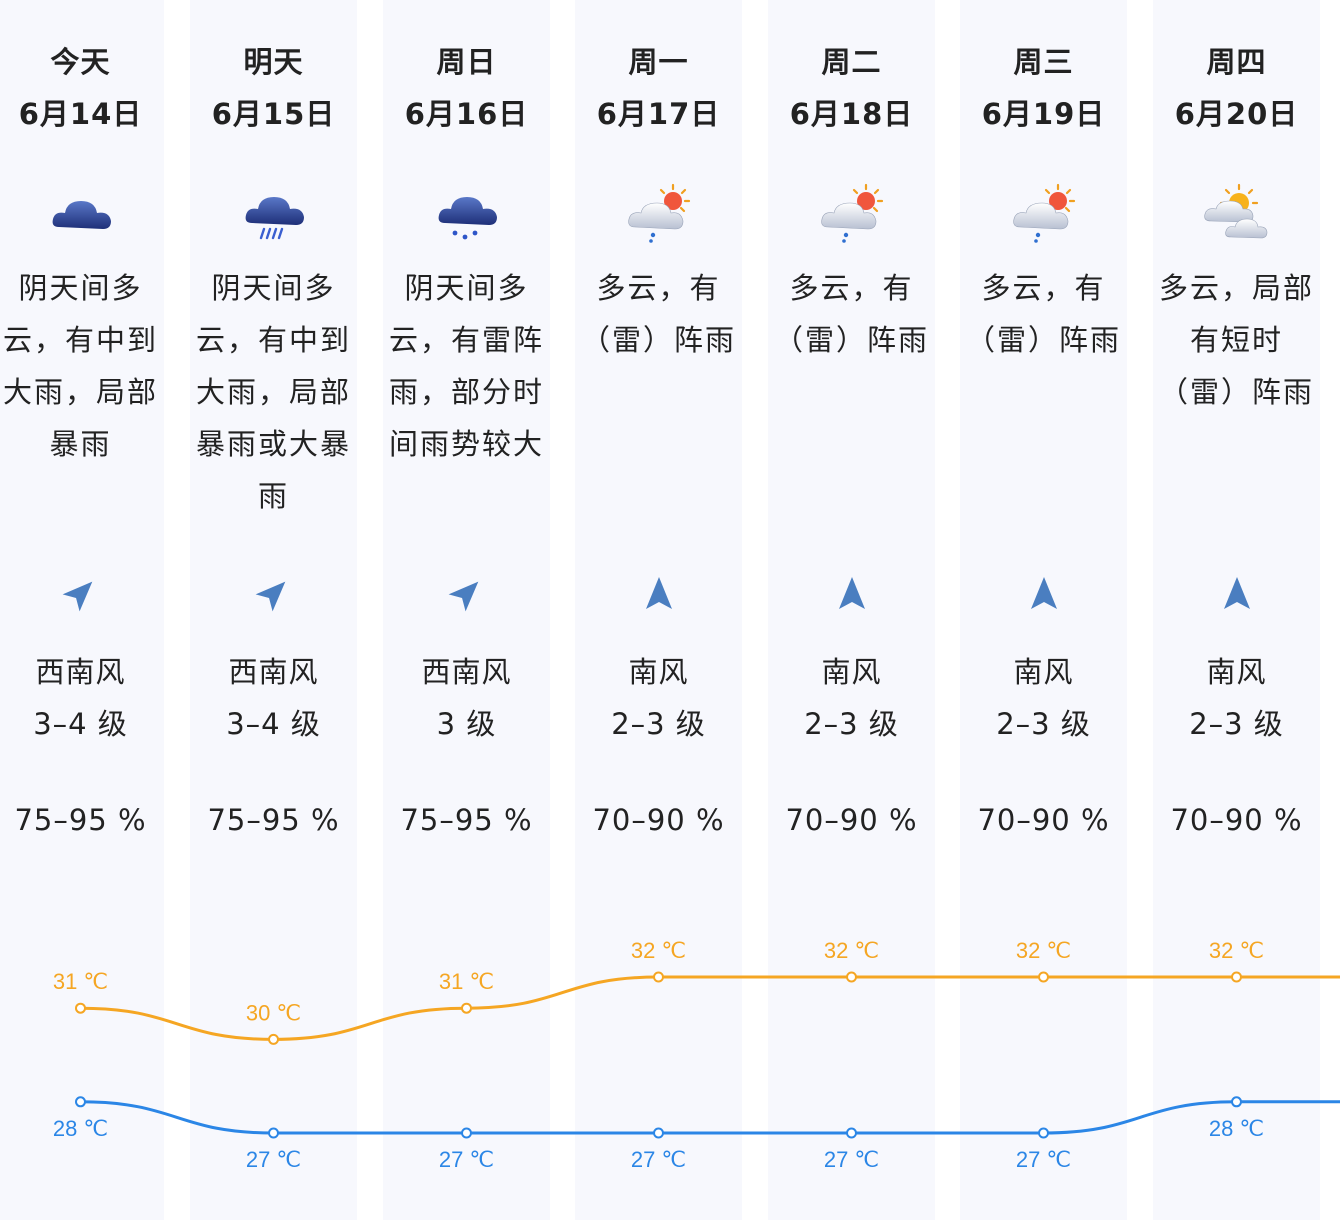  I want to click on day-date: 6月15日, so click(273, 114).